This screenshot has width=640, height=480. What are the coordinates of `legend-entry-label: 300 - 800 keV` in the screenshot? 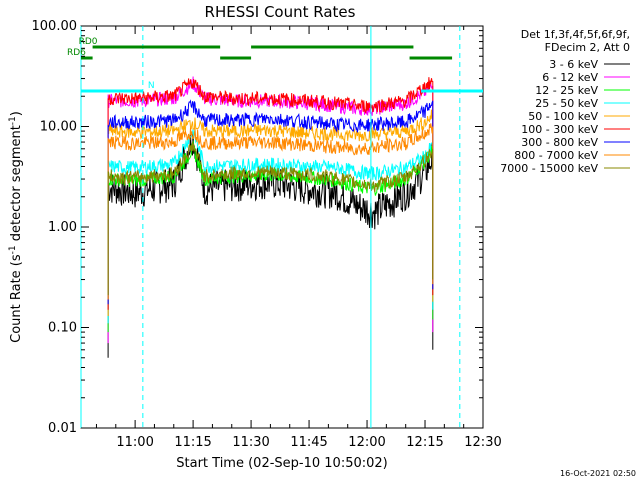 It's located at (559, 142).